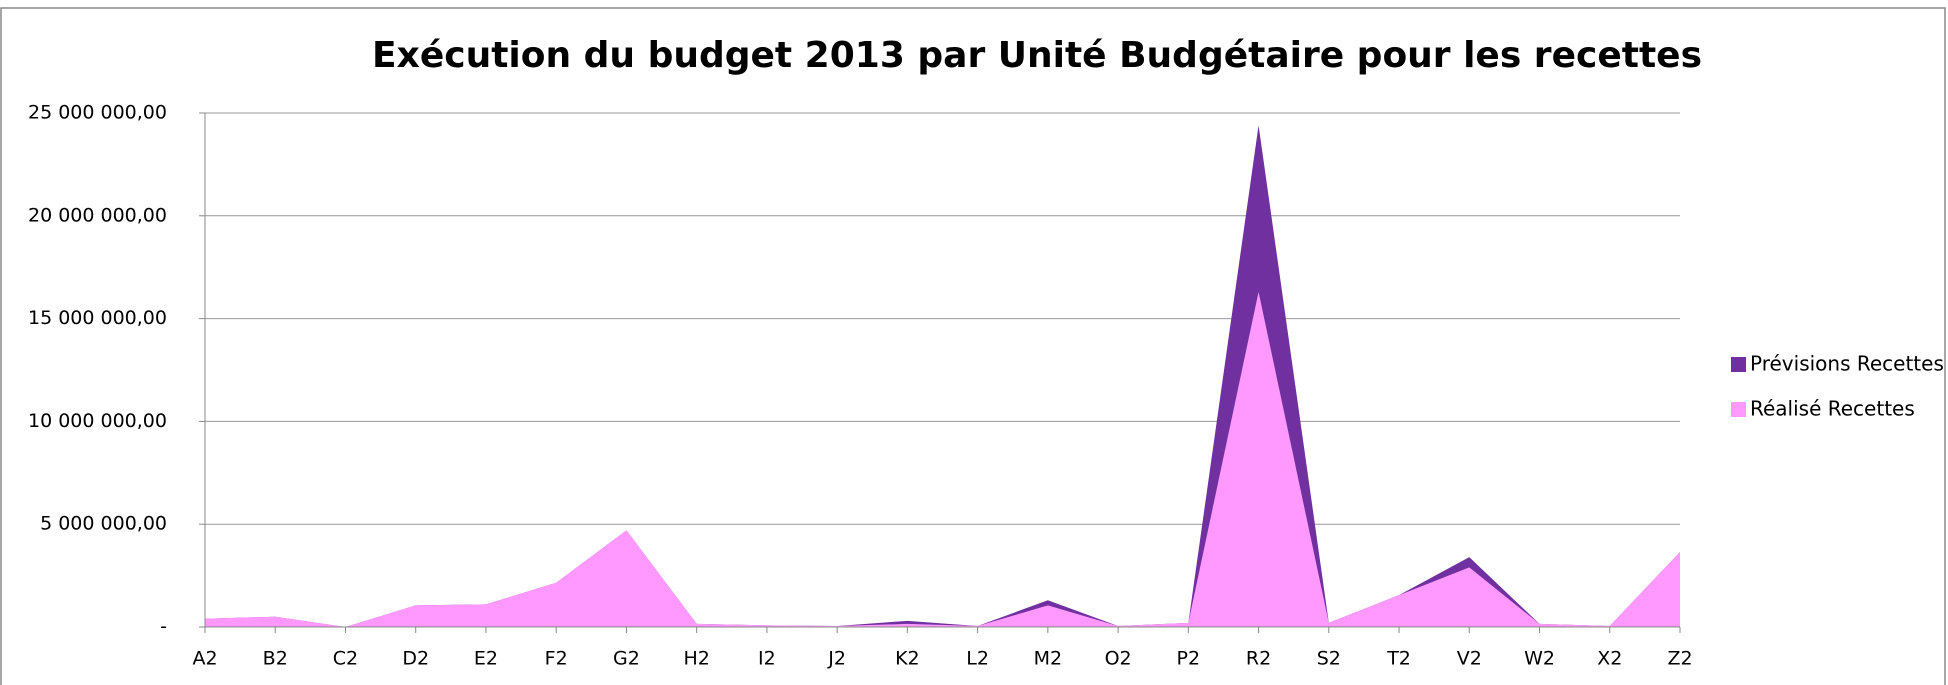 The image size is (1948, 685). I want to click on x-tick-label: X2, so click(1609, 659).